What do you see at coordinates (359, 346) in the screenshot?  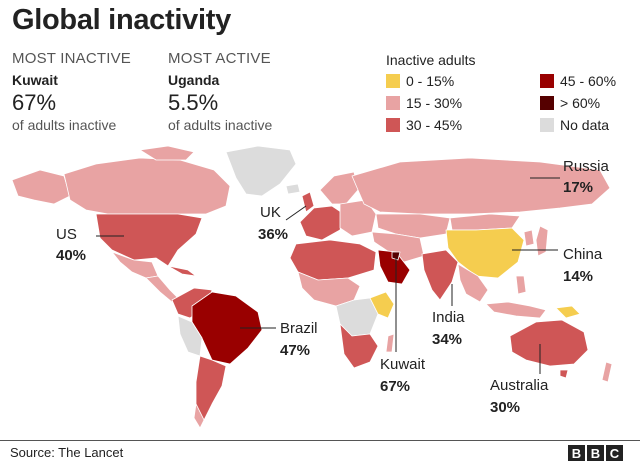 I see `region-southern-africa` at bounding box center [359, 346].